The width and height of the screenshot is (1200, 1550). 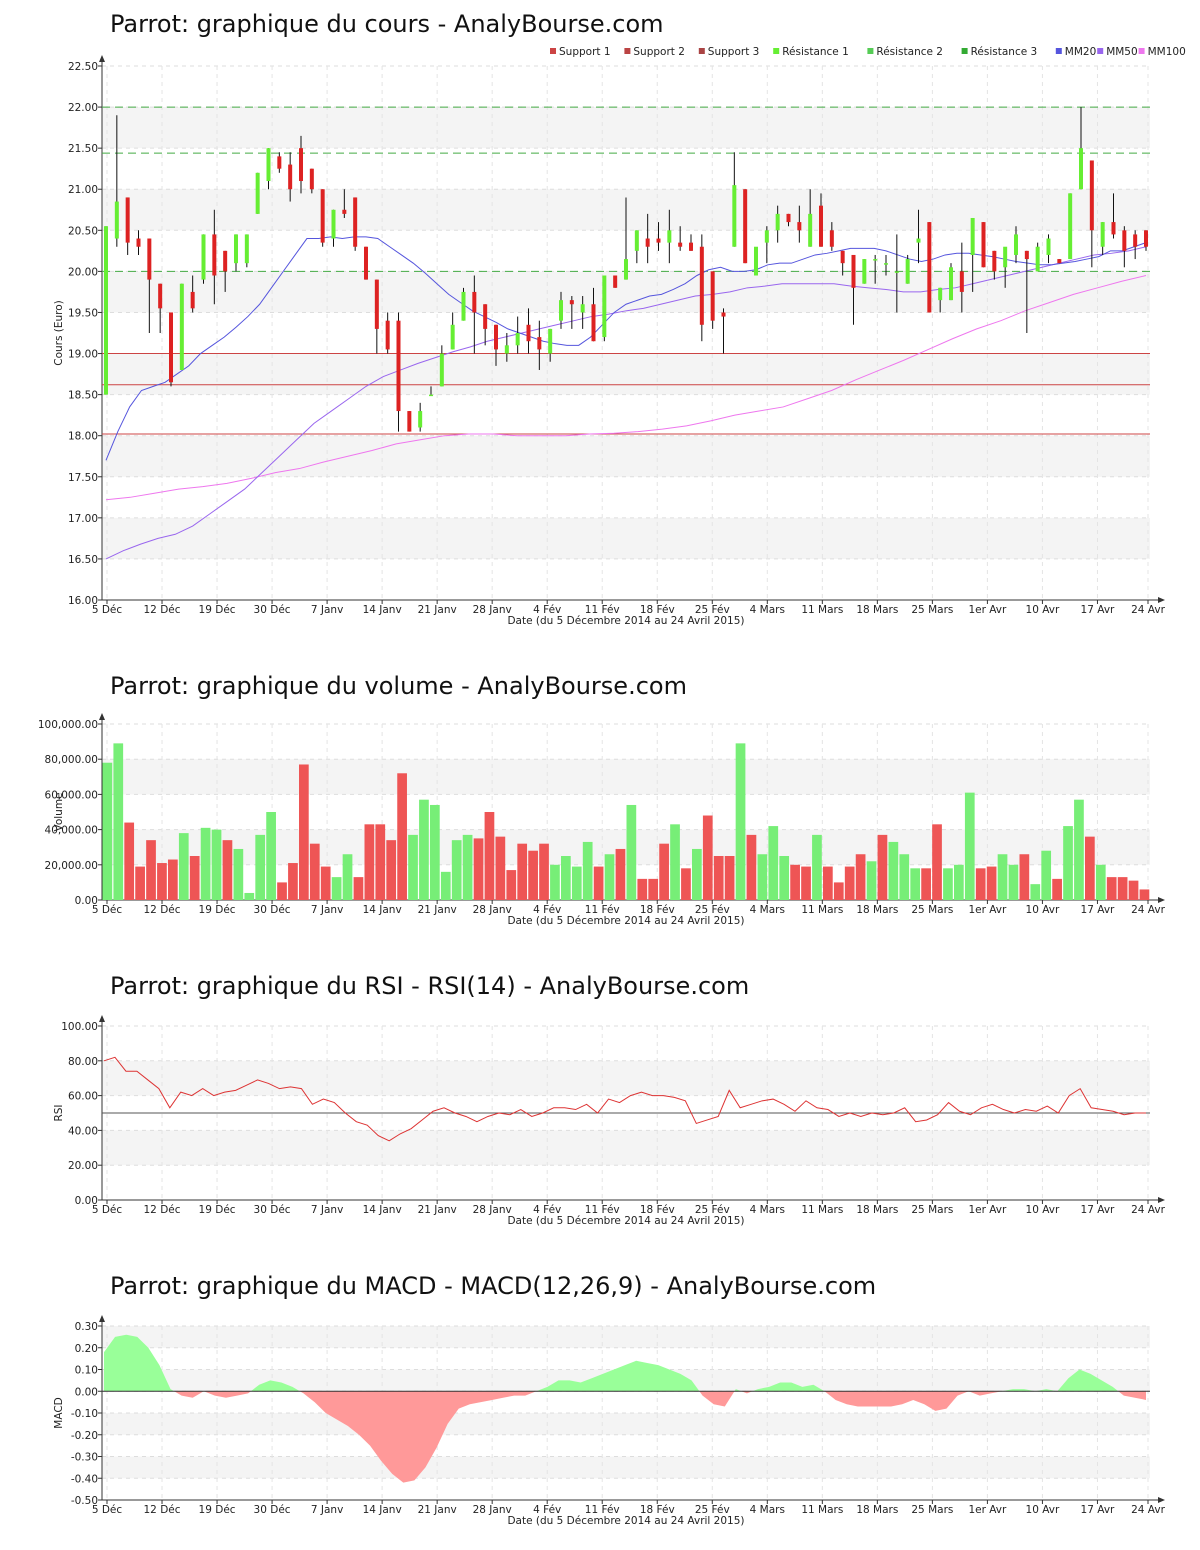 What do you see at coordinates (618, 1376) in the screenshot?
I see `macd-positive-area` at bounding box center [618, 1376].